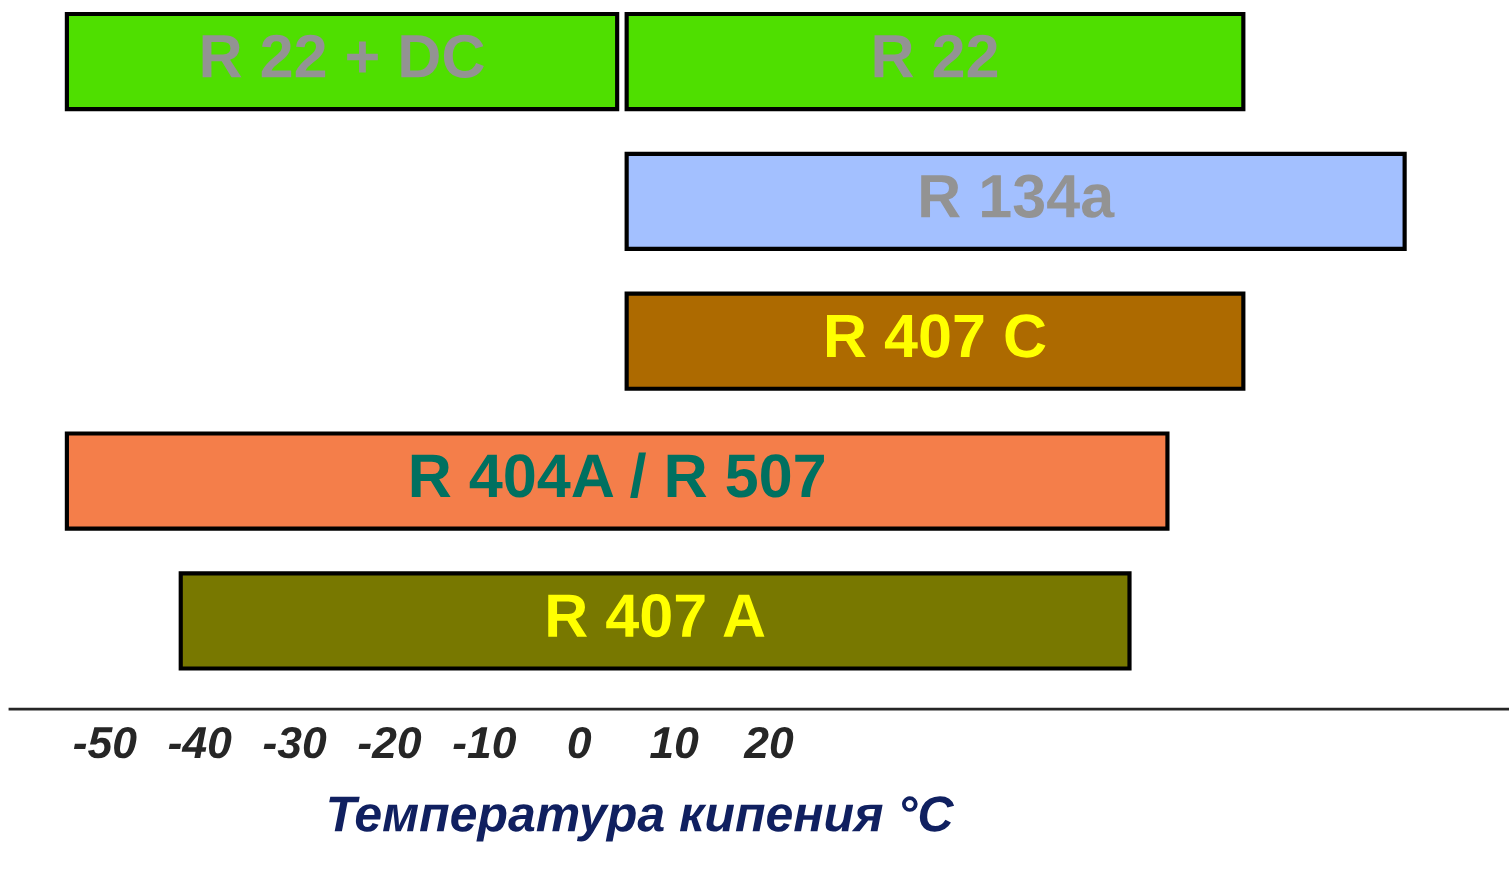  What do you see at coordinates (656, 616) in the screenshot?
I see `y-tick-label: R 407 A` at bounding box center [656, 616].